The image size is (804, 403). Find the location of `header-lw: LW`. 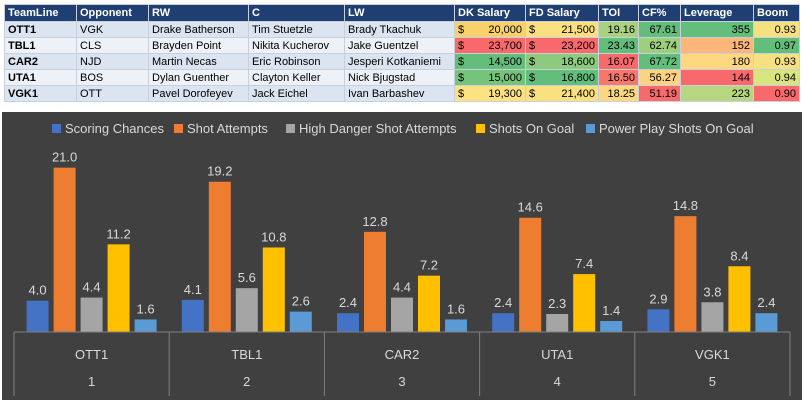

header-lw: LW is located at coordinates (399, 13).